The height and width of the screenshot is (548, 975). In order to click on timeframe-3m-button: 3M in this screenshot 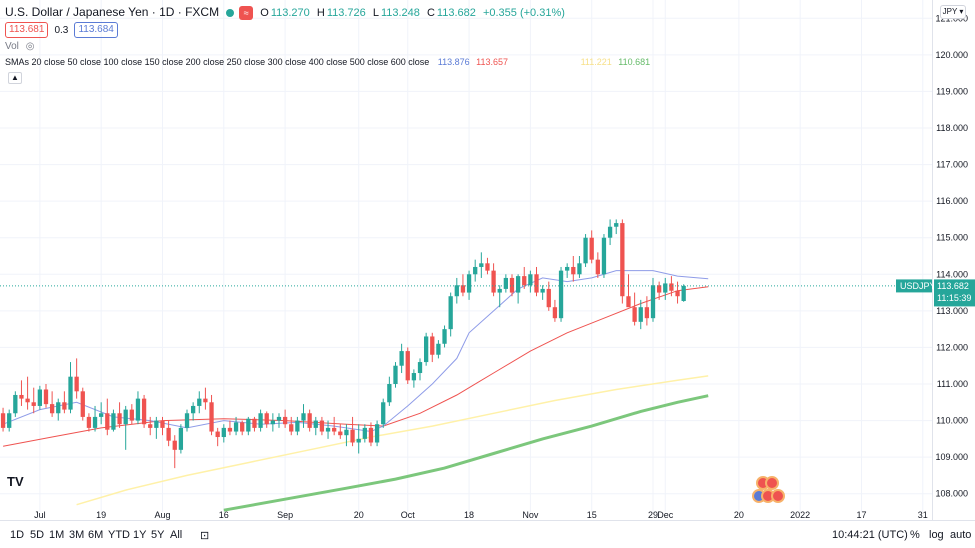, I will do `click(77, 535)`.